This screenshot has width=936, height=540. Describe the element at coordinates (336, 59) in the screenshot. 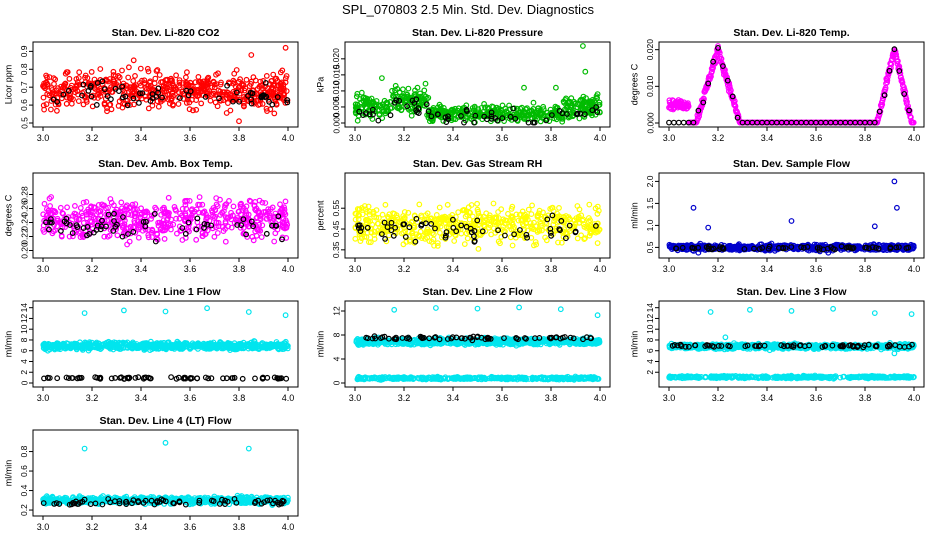

I see `y-tick-label: 0.020` at that location.